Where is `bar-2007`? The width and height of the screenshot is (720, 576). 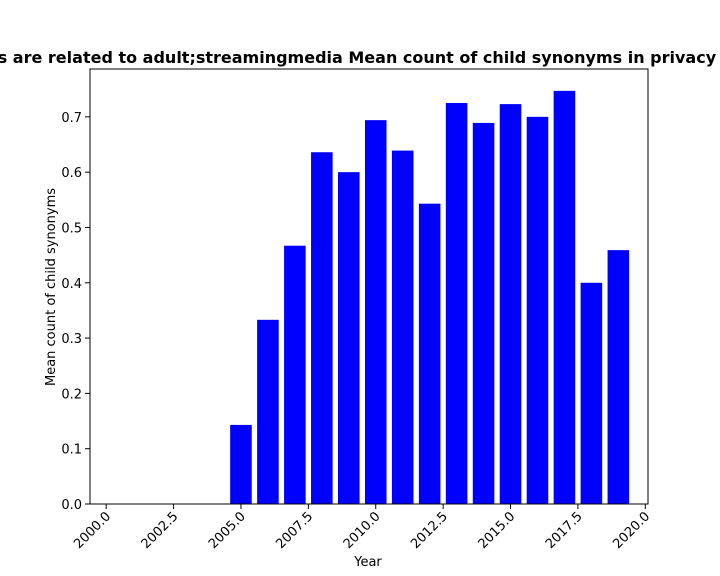
bar-2007 is located at coordinates (295, 374).